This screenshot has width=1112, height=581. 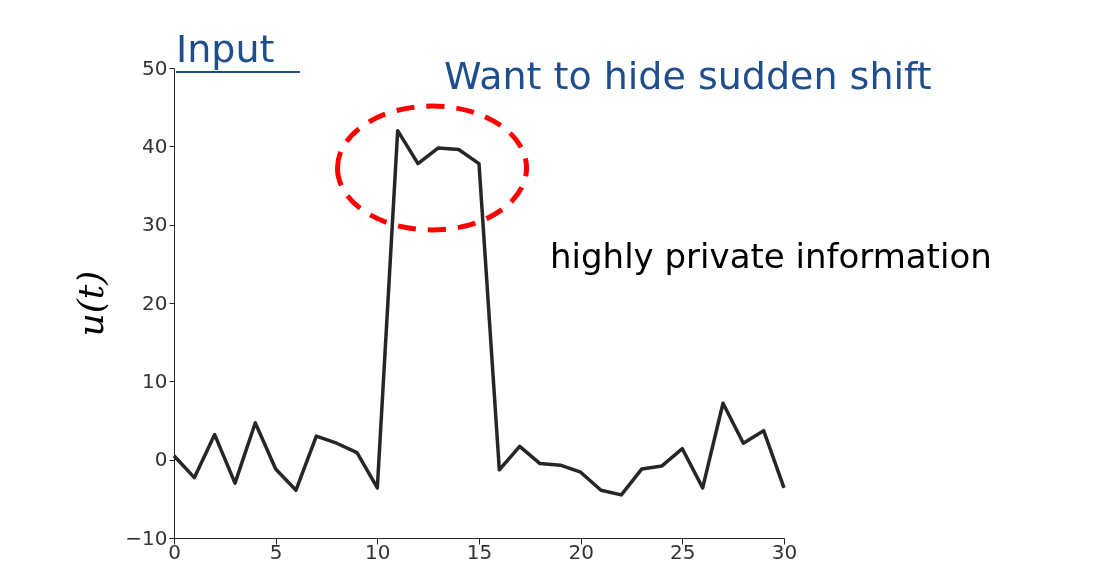 What do you see at coordinates (146, 537) in the screenshot?
I see `y-tick-label: −10` at bounding box center [146, 537].